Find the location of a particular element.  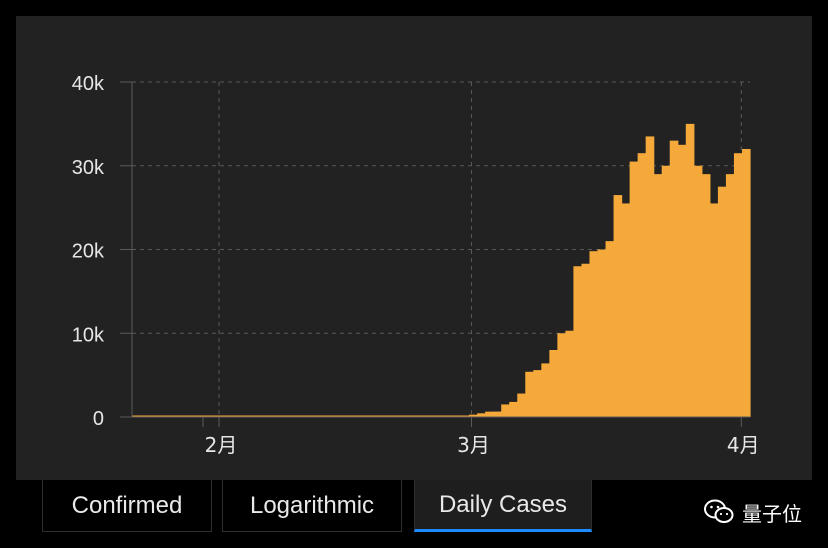

tab-daily-cases-label: Daily Cases is located at coordinates (503, 504).